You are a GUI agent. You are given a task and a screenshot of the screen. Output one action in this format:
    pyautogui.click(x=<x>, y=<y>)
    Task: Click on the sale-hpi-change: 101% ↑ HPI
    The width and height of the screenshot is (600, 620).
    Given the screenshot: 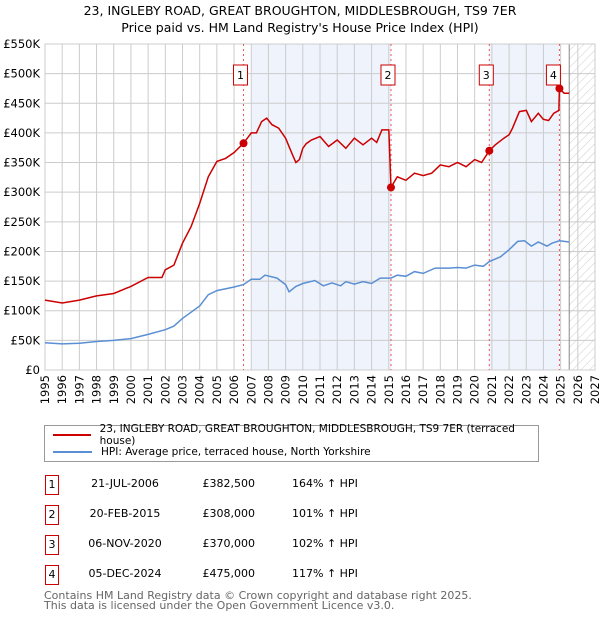 What is the action you would take?
    pyautogui.click(x=325, y=513)
    